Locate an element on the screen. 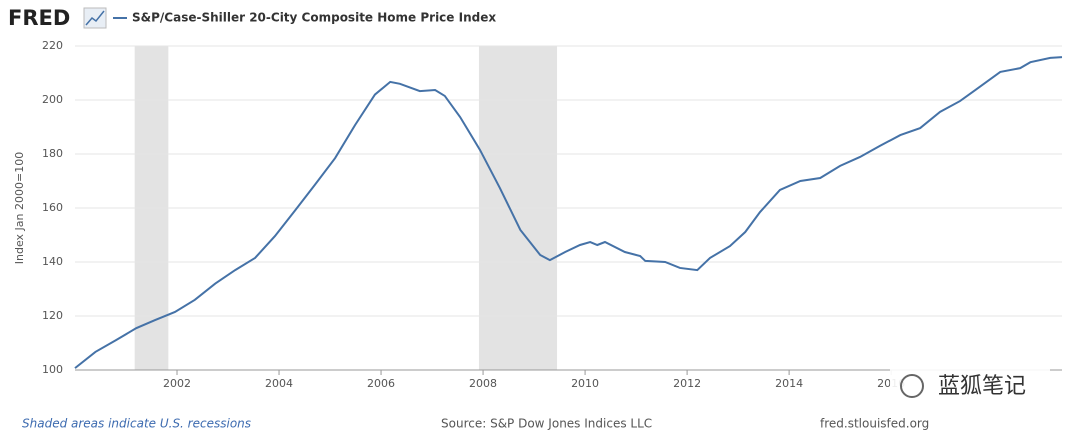  footer-note: Shaded areas indicate U.S. recessions is located at coordinates (136, 424).